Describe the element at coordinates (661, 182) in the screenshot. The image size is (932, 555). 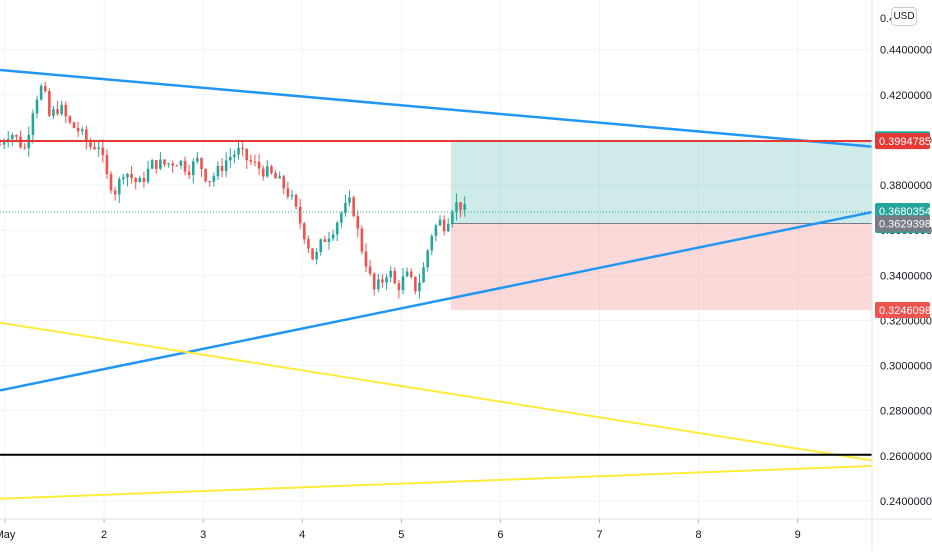
I see `profit-zone` at that location.